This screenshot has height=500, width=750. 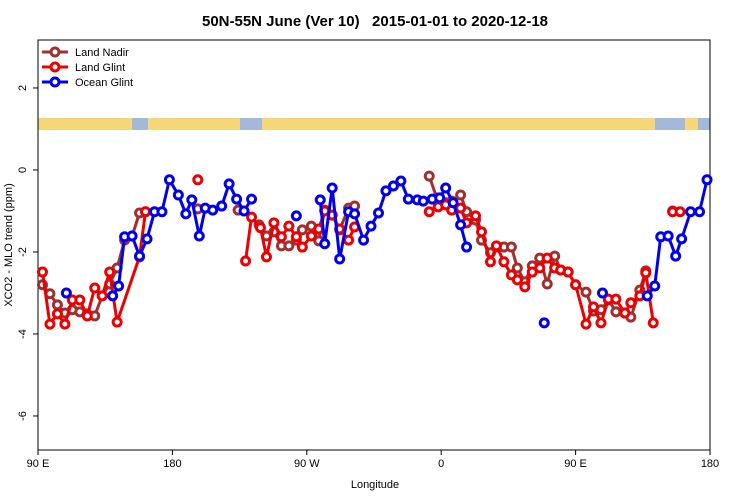 What do you see at coordinates (9, 244) in the screenshot?
I see `y-axis-label: XCO2 - MLO trend (ppm)` at bounding box center [9, 244].